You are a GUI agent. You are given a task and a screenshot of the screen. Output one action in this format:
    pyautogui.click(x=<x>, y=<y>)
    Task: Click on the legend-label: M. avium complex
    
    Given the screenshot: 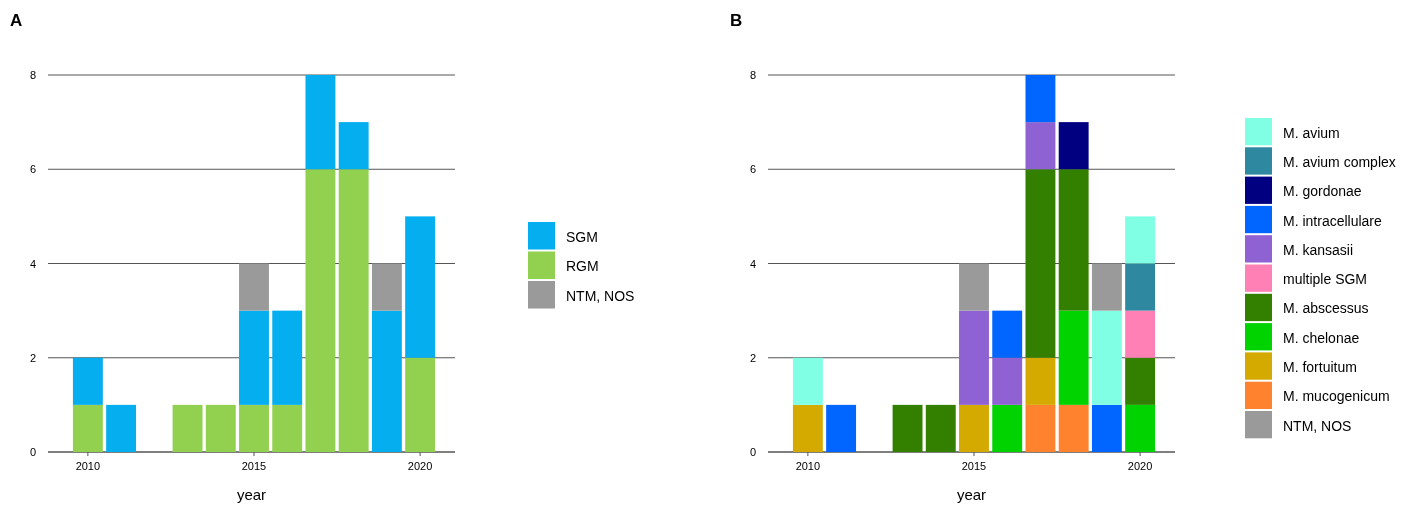 What is the action you would take?
    pyautogui.click(x=1339, y=161)
    